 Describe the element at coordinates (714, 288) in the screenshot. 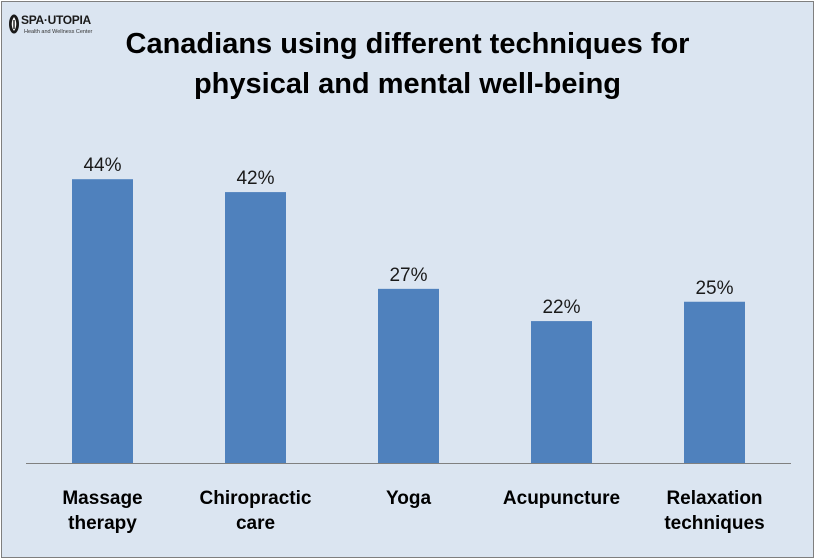

I see `data-label-4: 25%` at that location.